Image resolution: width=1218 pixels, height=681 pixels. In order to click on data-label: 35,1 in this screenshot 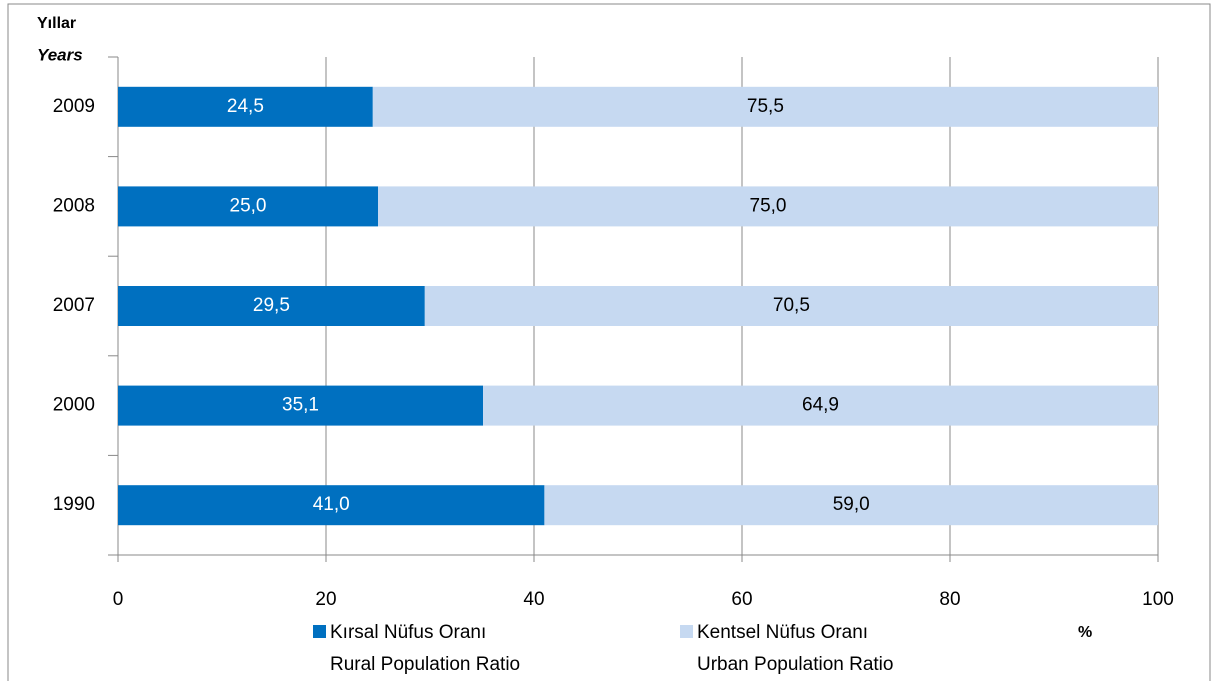, I will do `click(300, 405)`.